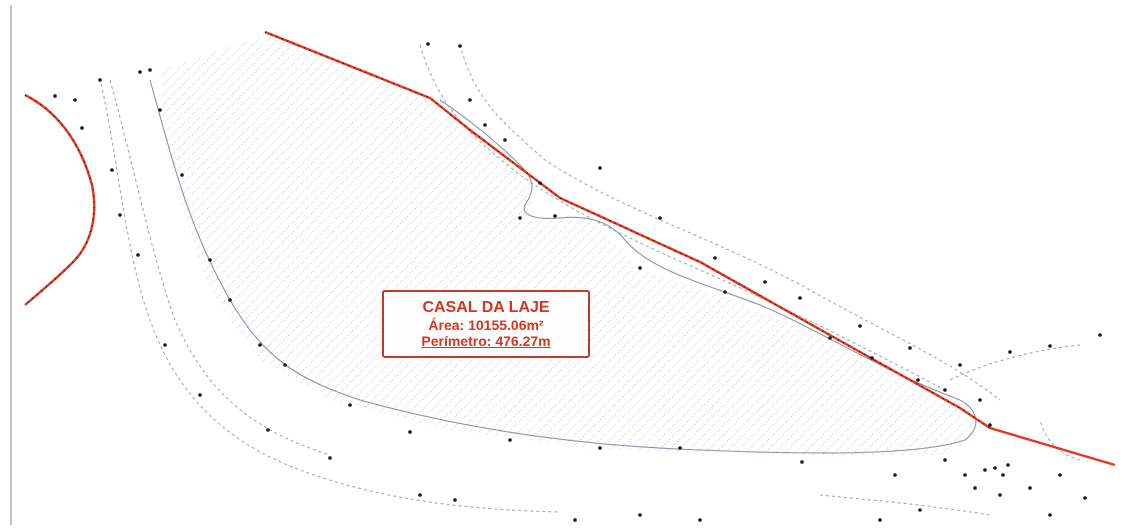  What do you see at coordinates (486, 307) in the screenshot?
I see `parcel-name: CASAL DA LAJE` at bounding box center [486, 307].